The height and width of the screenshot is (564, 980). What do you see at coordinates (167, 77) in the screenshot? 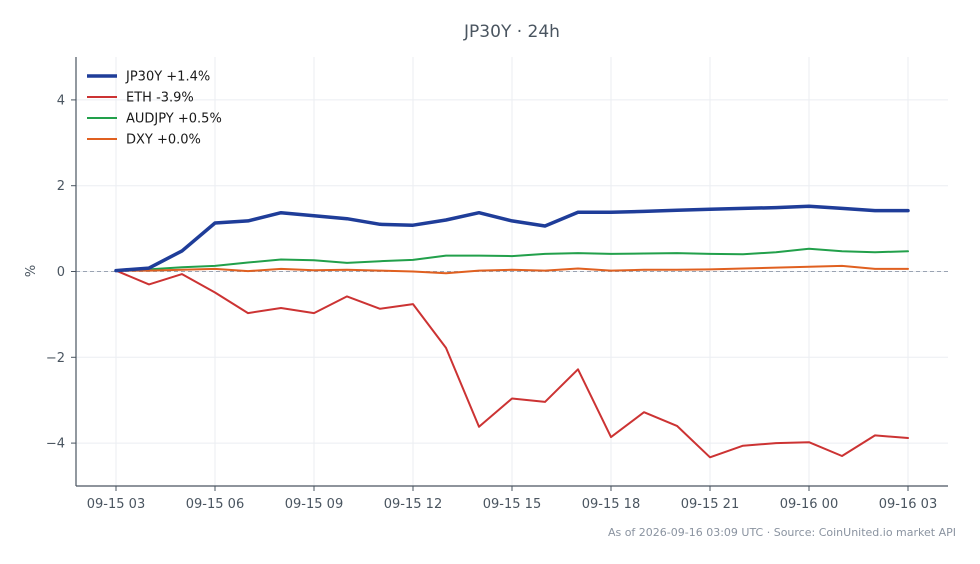
I see `legend-label: JP30Y +1.4%` at bounding box center [167, 77].